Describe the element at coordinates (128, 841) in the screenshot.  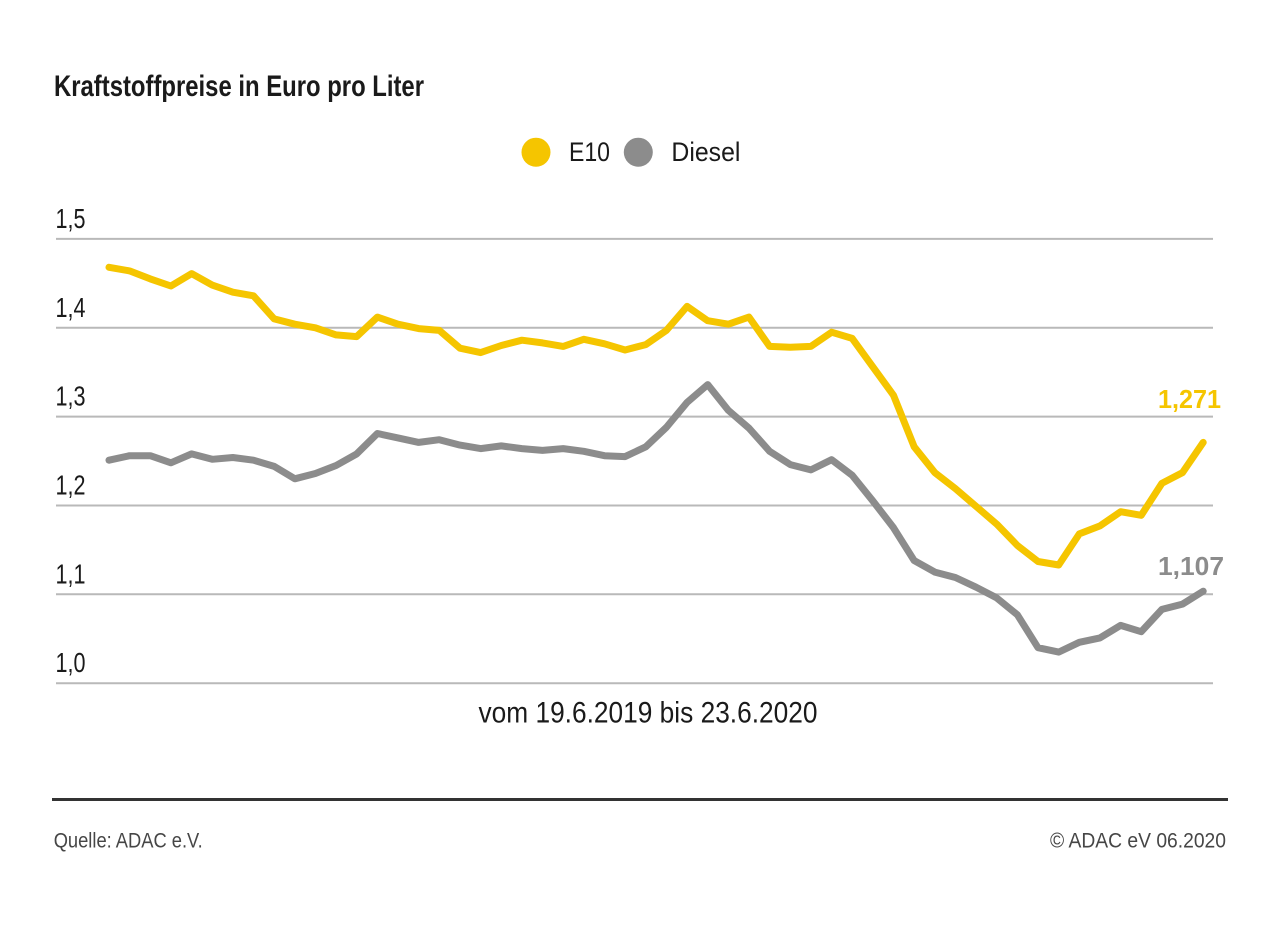
I see `svg-text: Quelle: ADAC e.V.` at that location.